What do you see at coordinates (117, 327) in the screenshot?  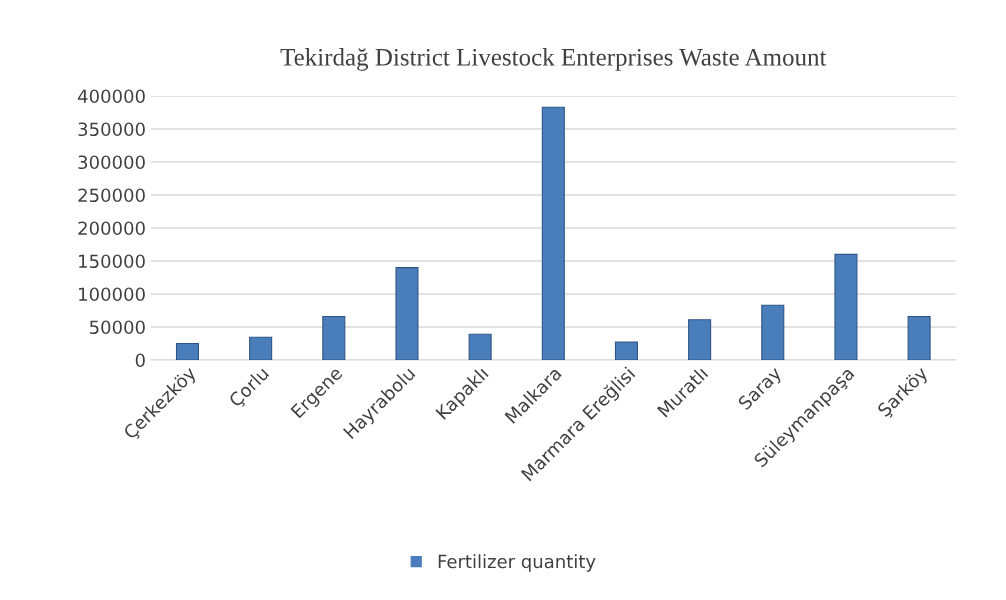 I see `y-tick-label: 50000` at bounding box center [117, 327].